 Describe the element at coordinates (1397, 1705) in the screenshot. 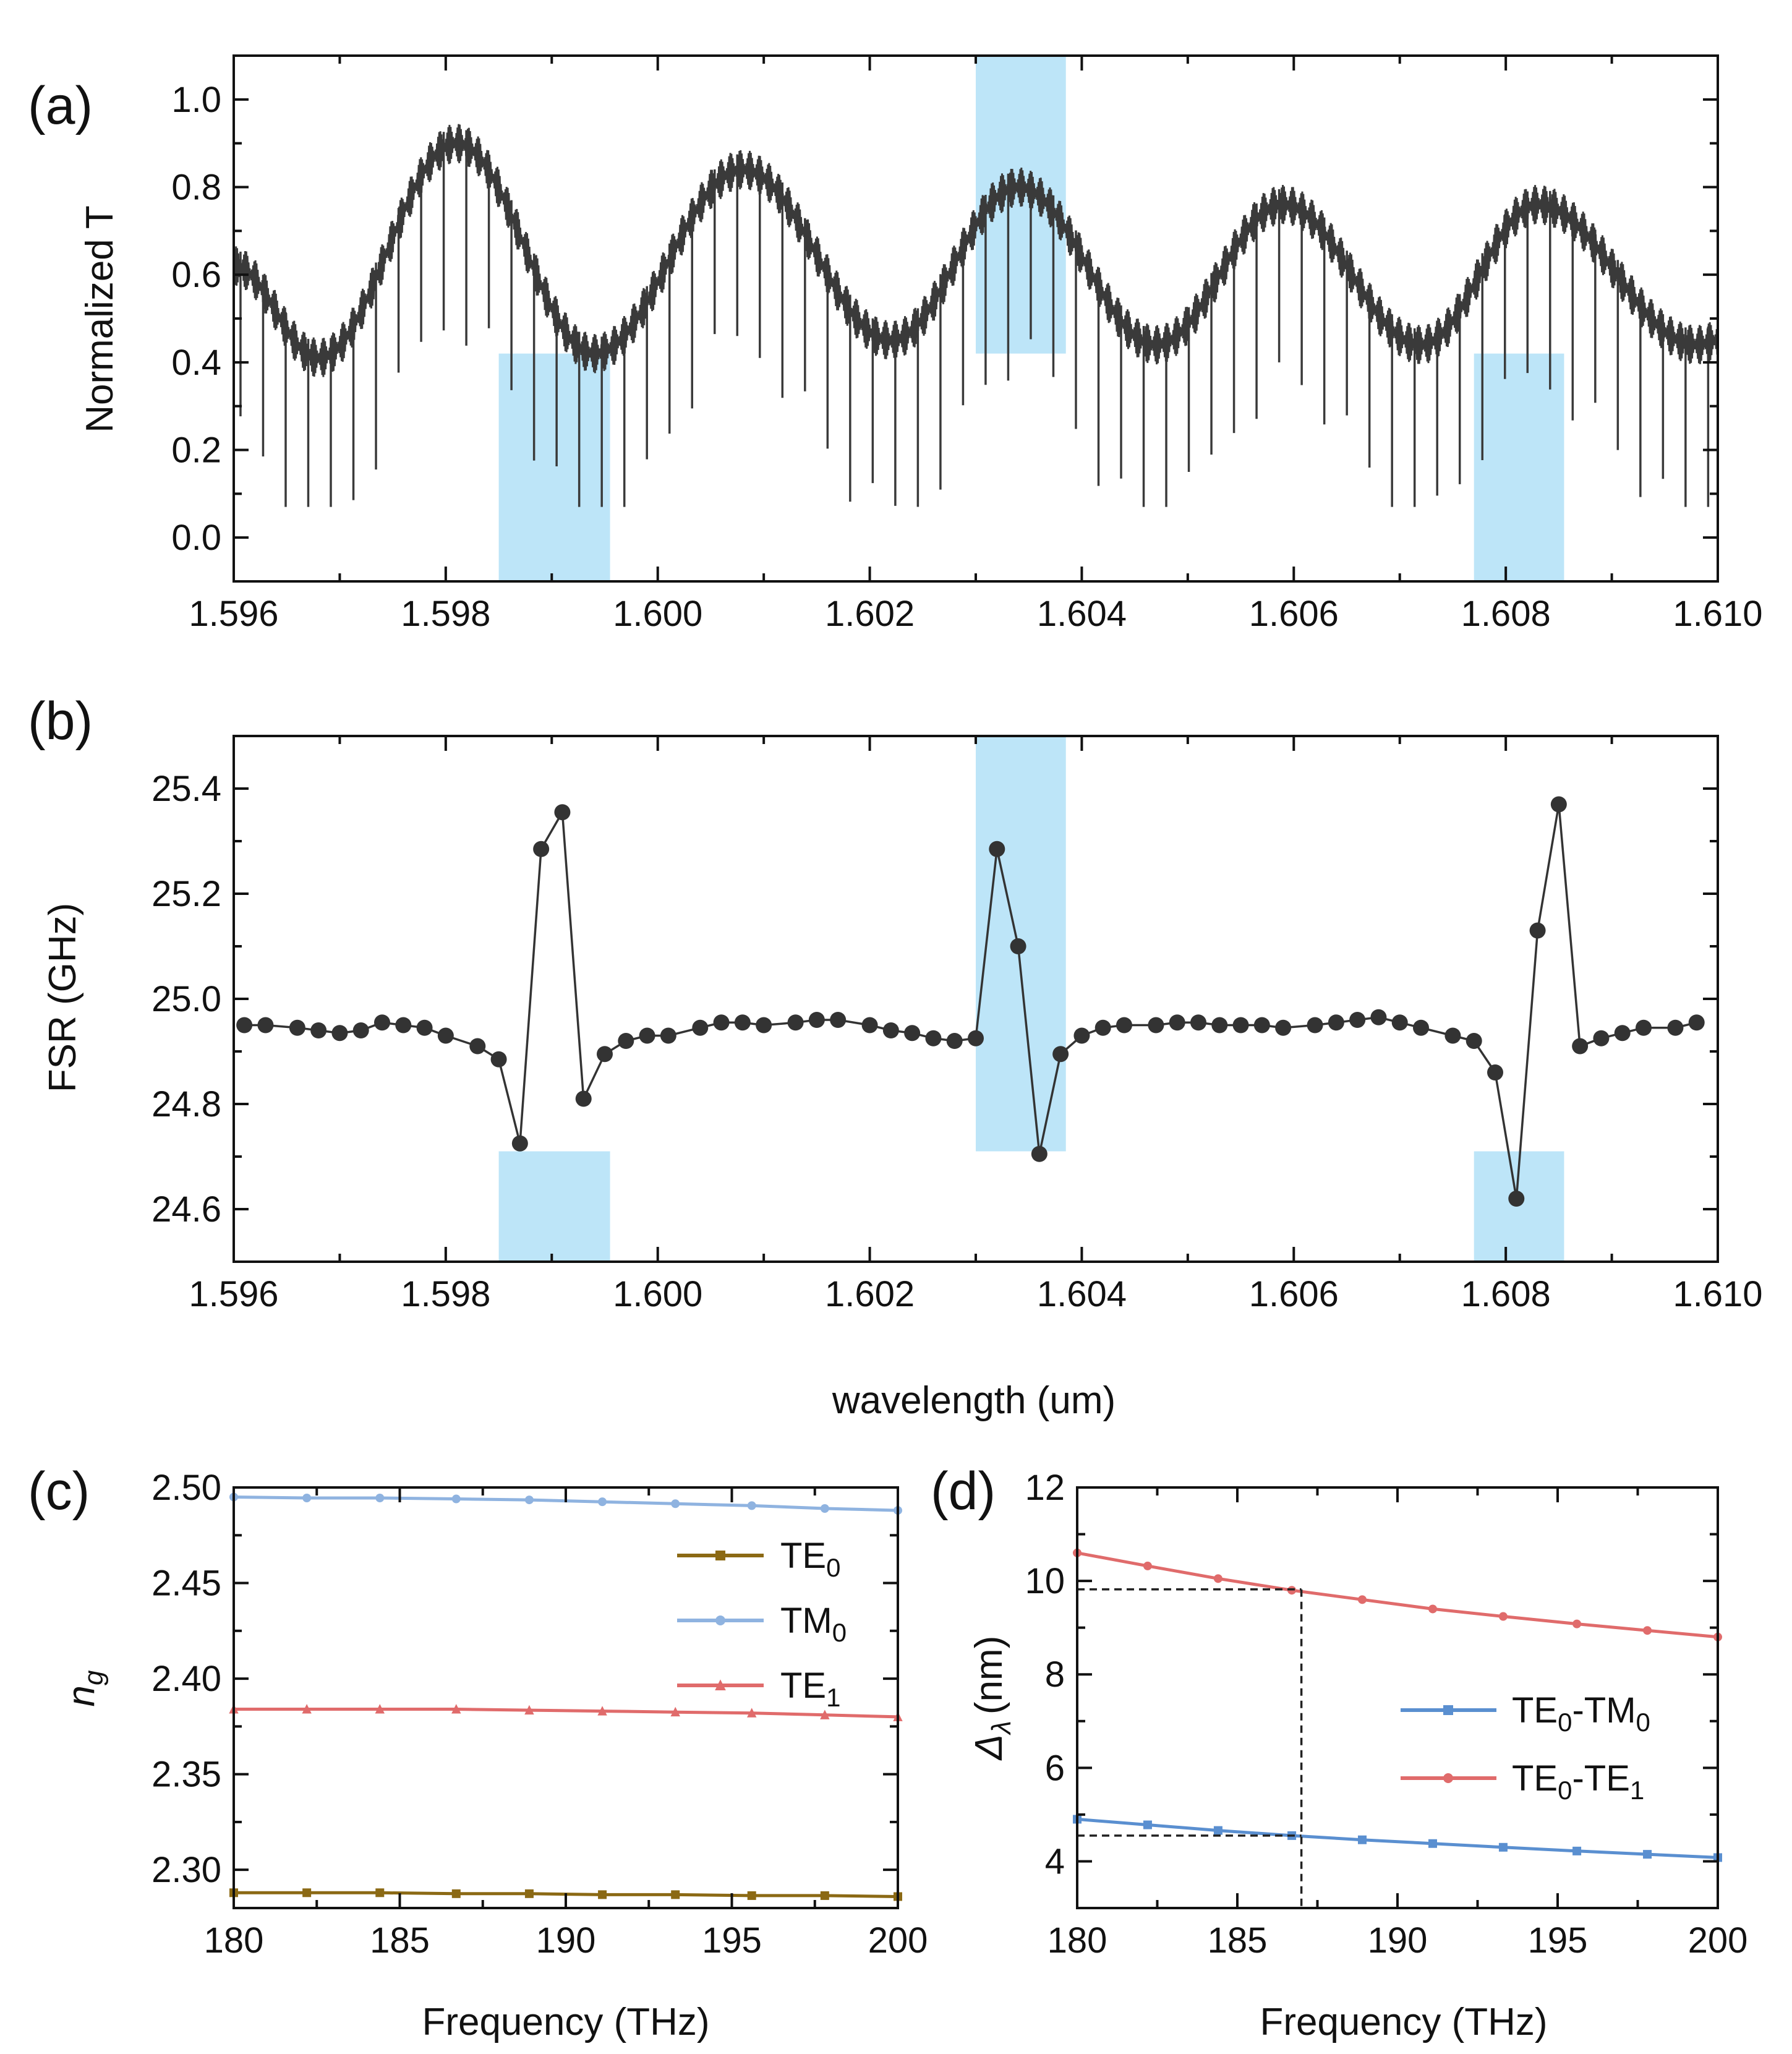

I see `plot-area` at that location.